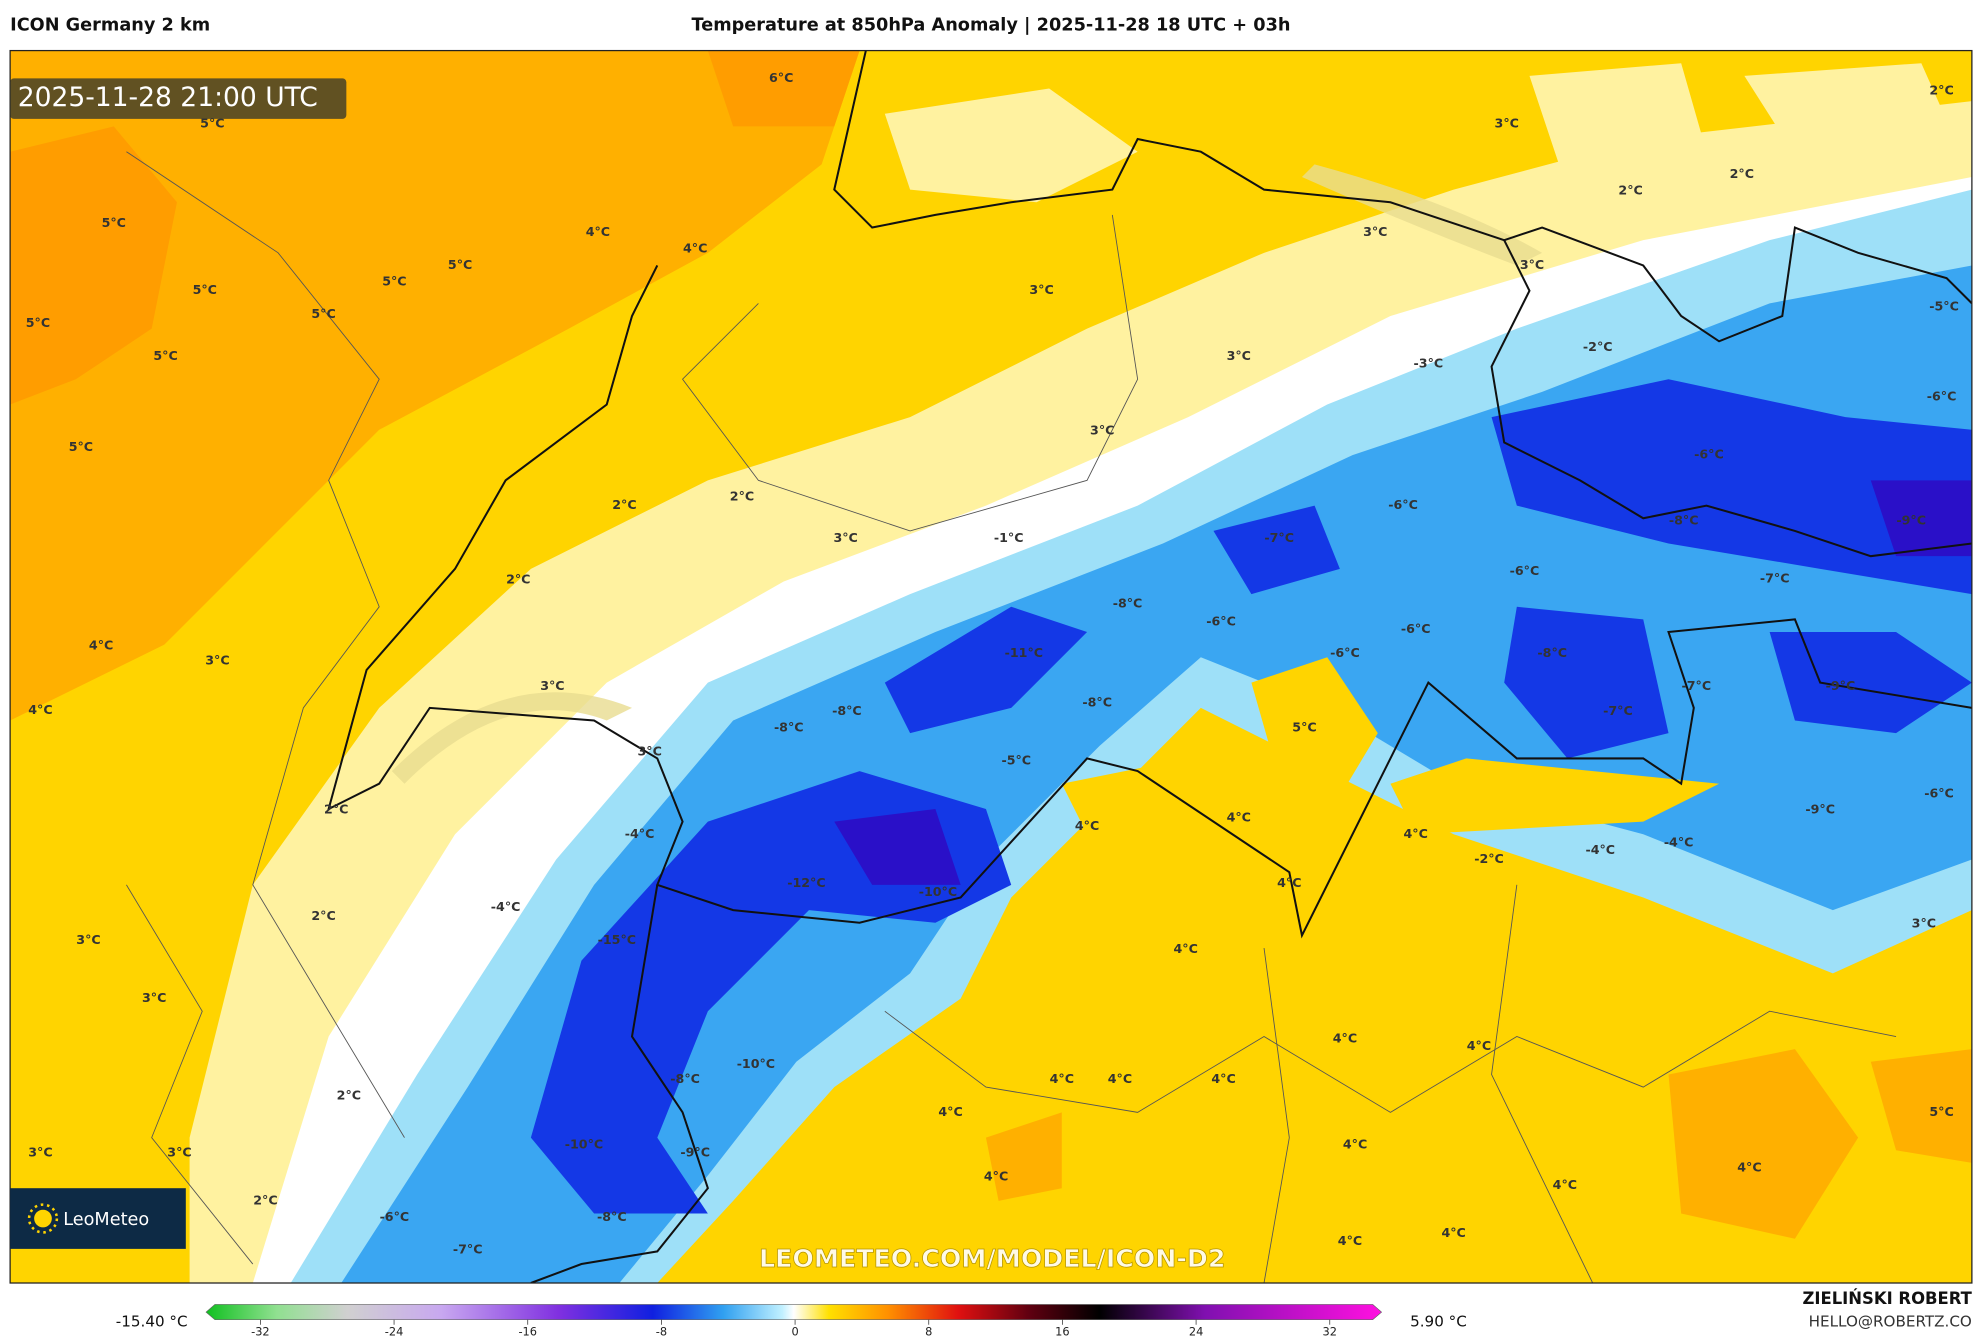  Describe the element at coordinates (110, 25) in the screenshot. I see `model-name: ICON Germany 2 km` at that location.